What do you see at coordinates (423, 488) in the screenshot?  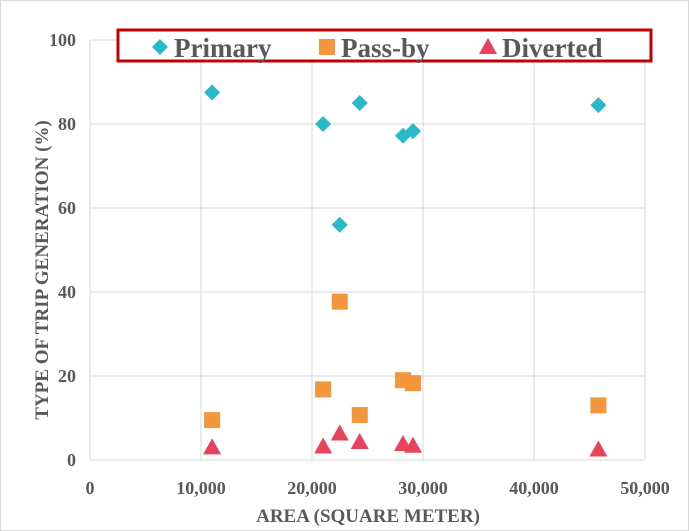 I see `x-tick-label: 30,000` at bounding box center [423, 488].